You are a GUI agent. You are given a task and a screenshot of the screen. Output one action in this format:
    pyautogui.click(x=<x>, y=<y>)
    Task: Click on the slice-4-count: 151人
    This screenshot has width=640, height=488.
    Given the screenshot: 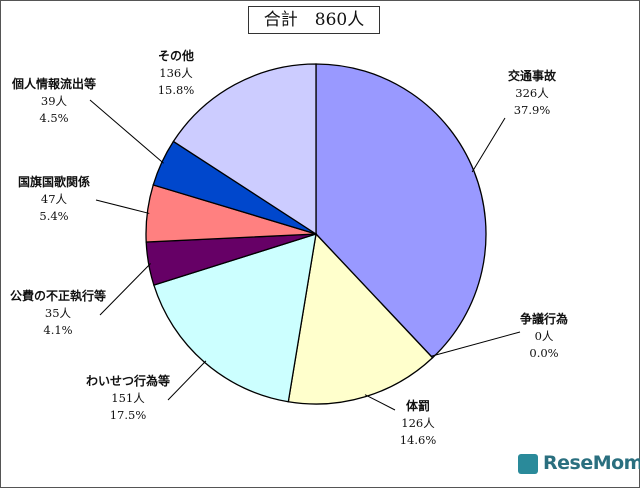 What is the action you would take?
    pyautogui.click(x=128, y=398)
    